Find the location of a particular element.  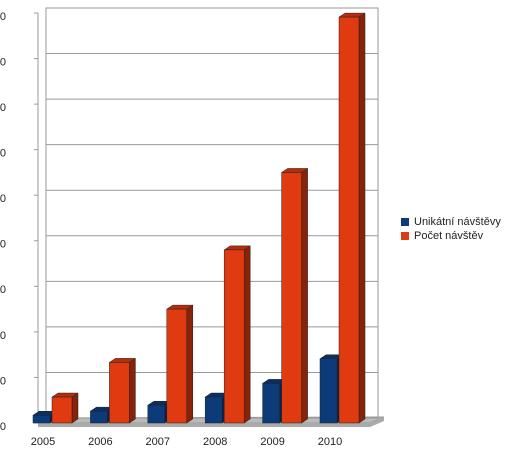

legend-label: Unikátní návštěvy is located at coordinates (457, 222).